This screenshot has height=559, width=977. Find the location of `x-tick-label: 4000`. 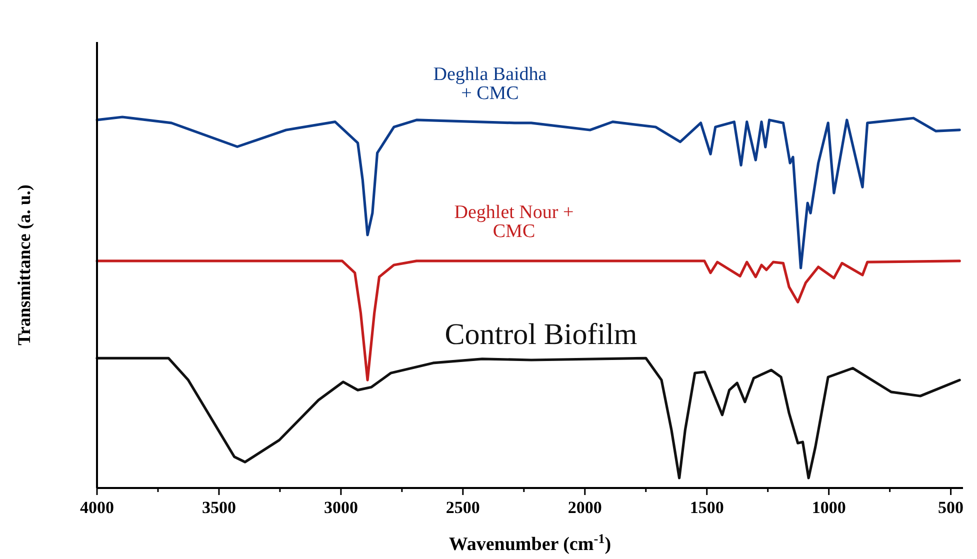

x-tick-label: 4000 is located at coordinates (97, 507).